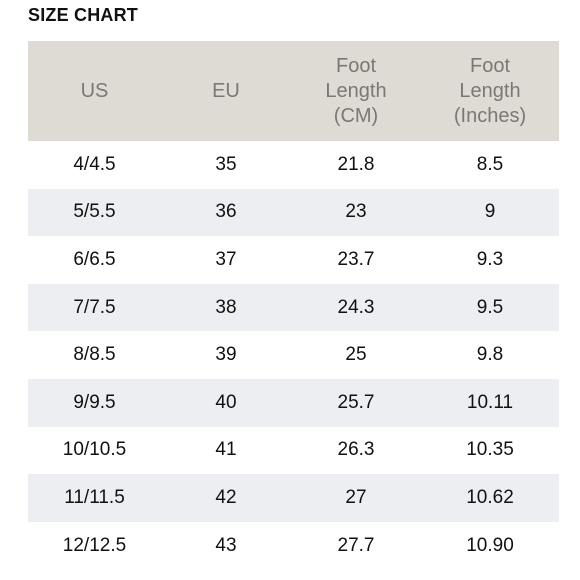 Image resolution: width=580 pixels, height=580 pixels. Describe the element at coordinates (293, 498) in the screenshot. I see `table-row: 11/11.5 42 27 10.62` at that location.